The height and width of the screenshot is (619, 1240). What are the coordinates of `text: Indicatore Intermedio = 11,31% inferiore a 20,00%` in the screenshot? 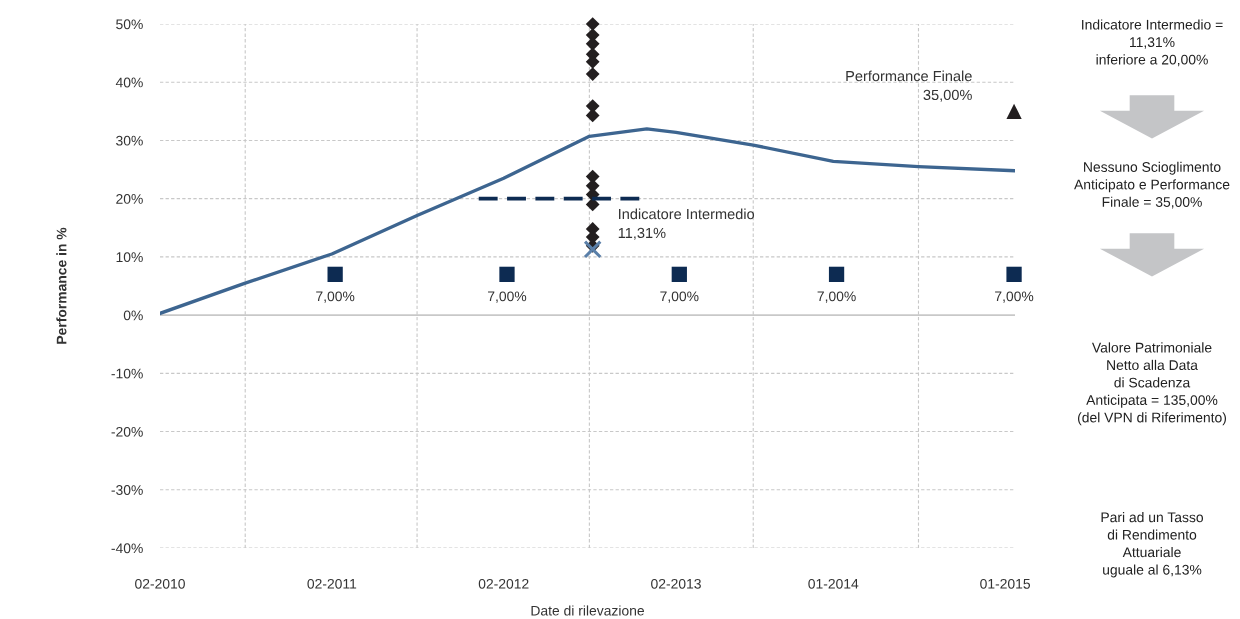 It's located at (1152, 43).